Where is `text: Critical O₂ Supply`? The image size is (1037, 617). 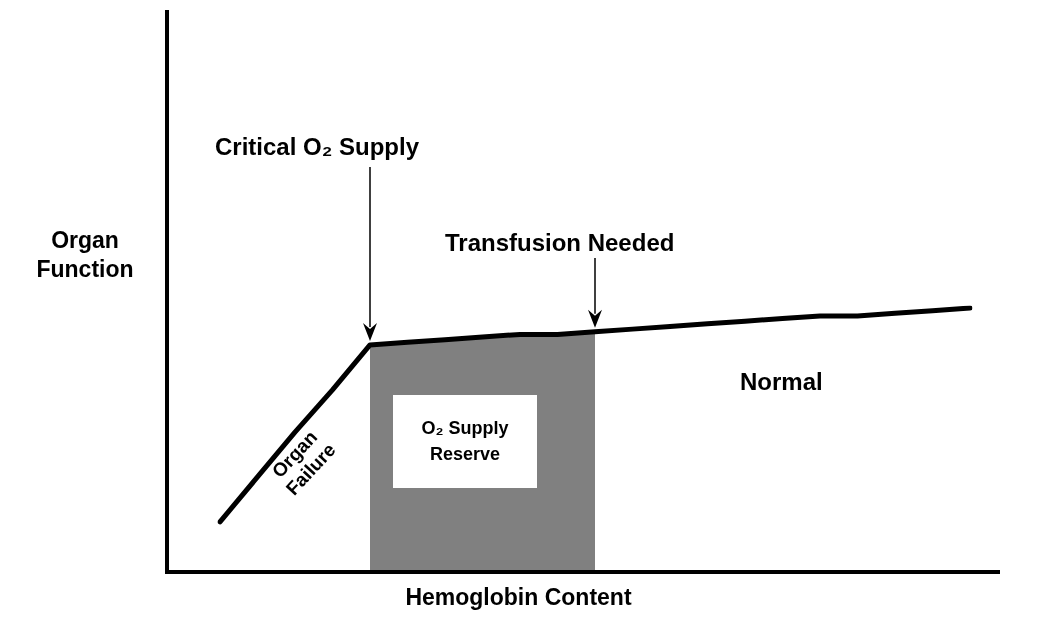
text: Critical O₂ Supply is located at coordinates (317, 147).